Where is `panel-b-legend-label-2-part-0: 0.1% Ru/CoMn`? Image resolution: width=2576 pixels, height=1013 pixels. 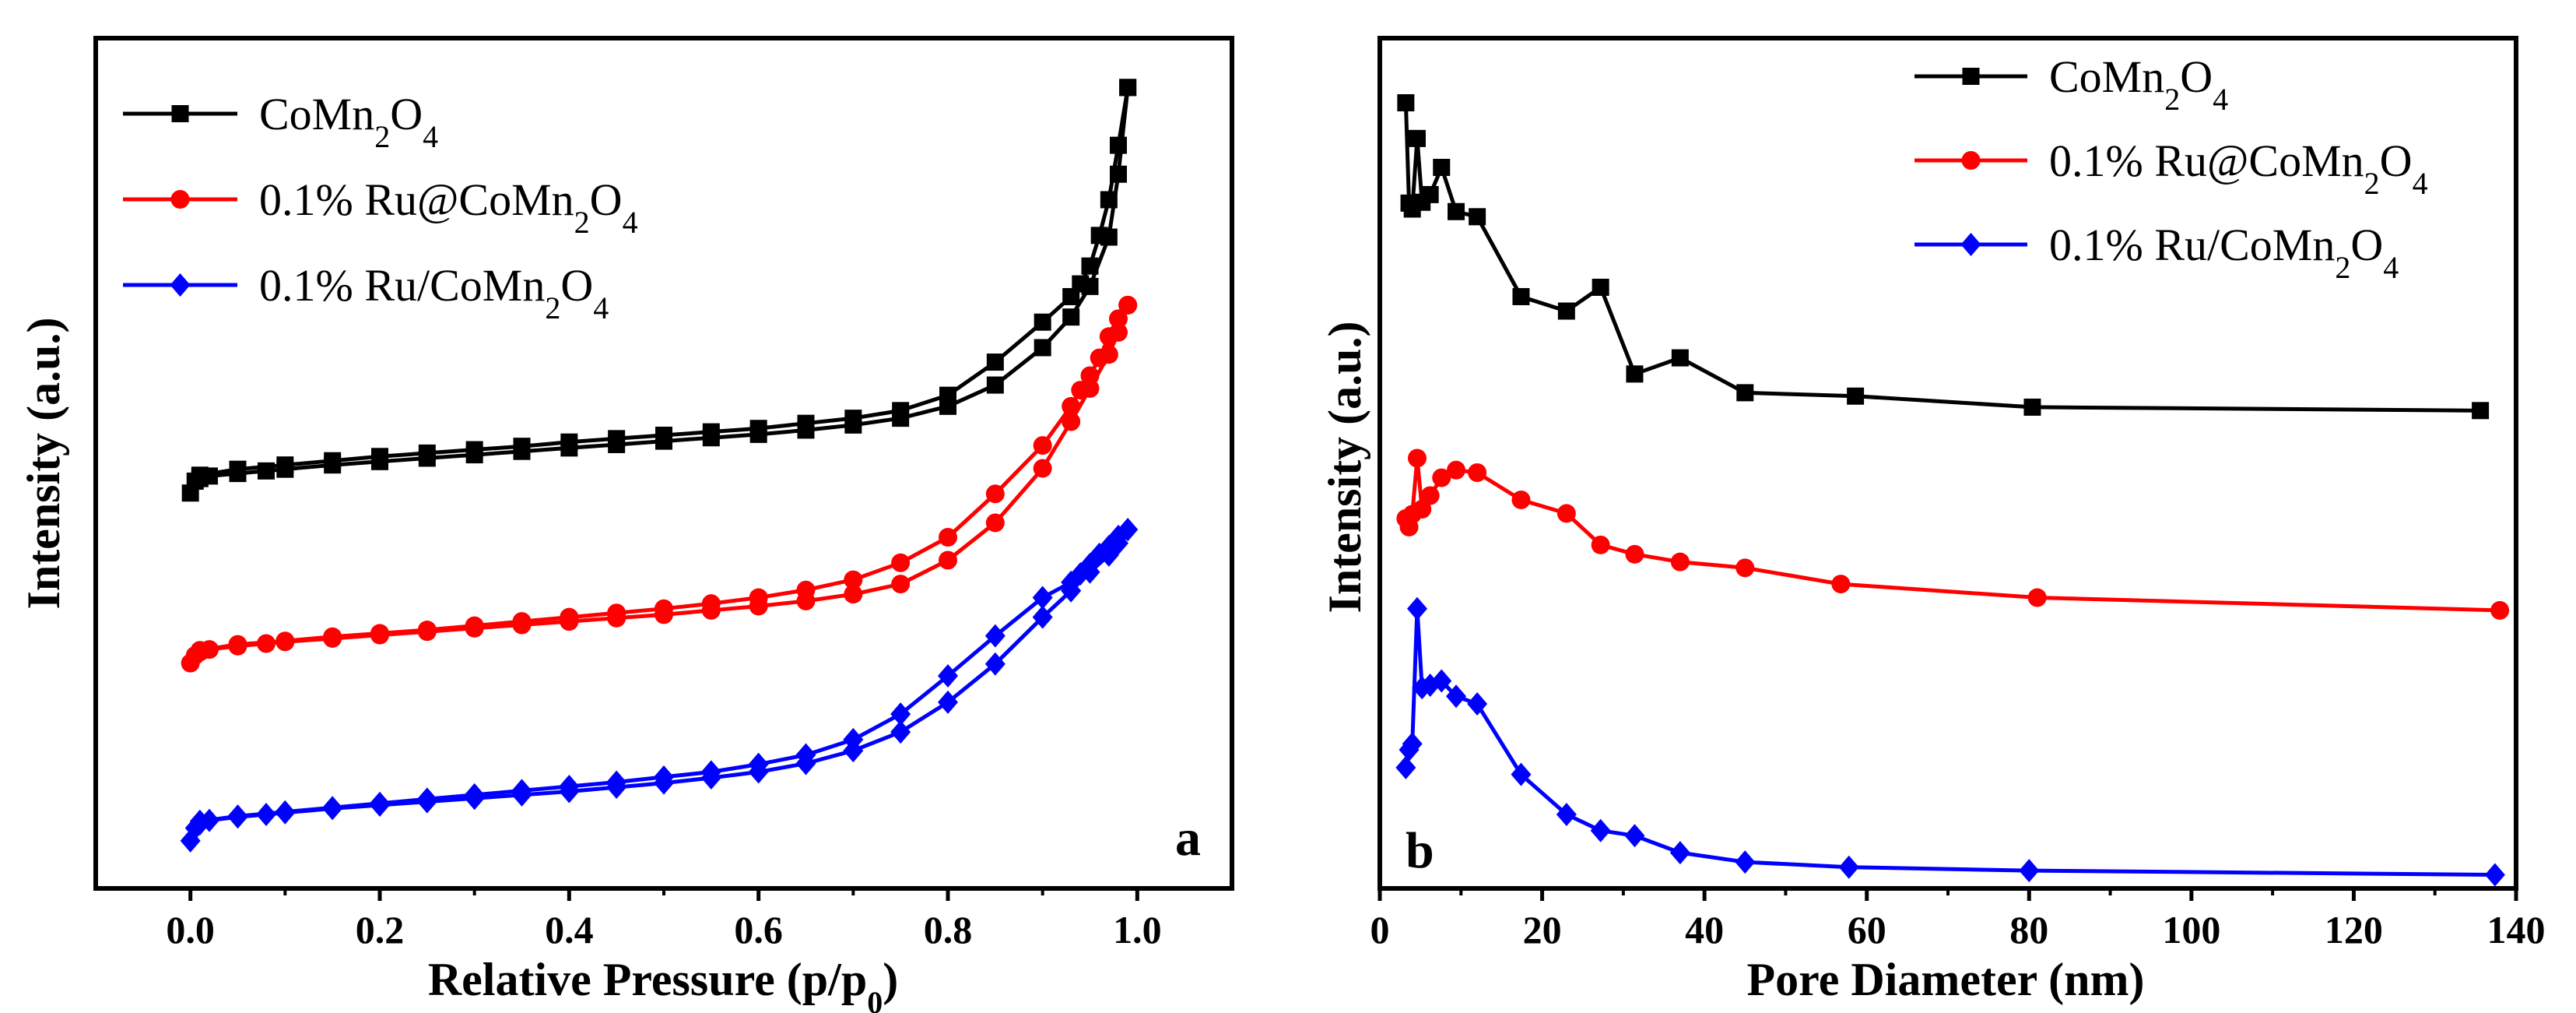
panel-b-legend-label-2-part-0: 0.1% Ru/CoMn is located at coordinates (2192, 245).